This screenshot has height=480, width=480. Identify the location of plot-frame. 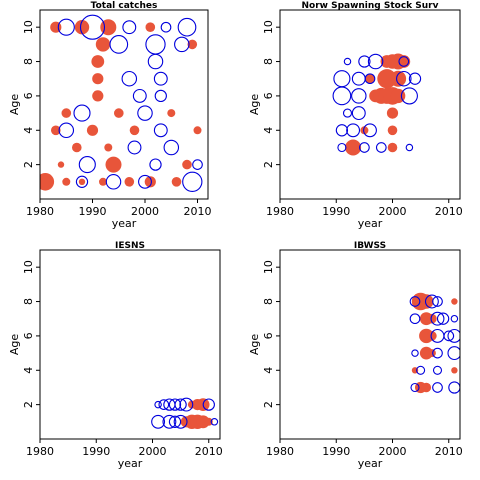
(124, 104).